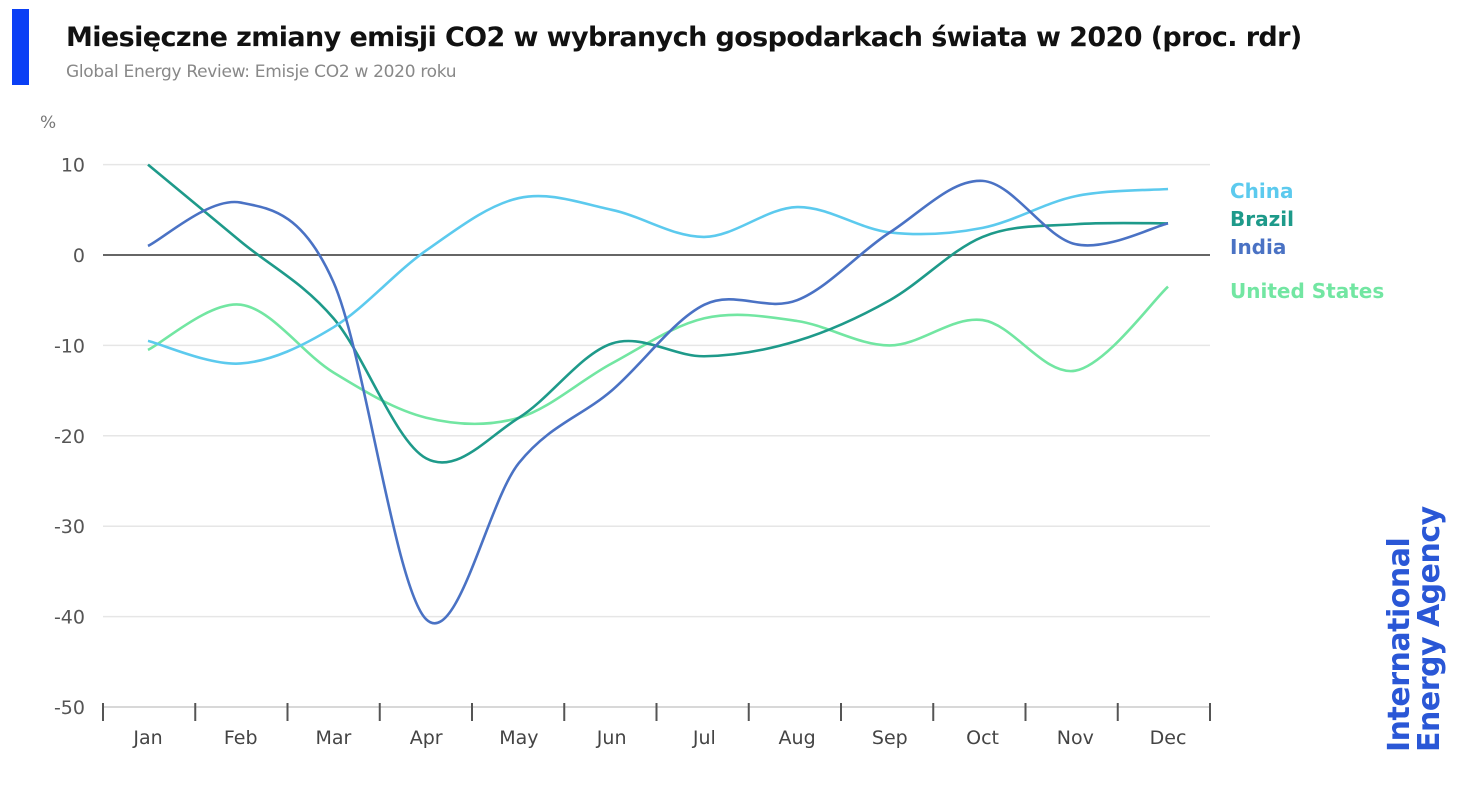 This screenshot has width=1464, height=800. Describe the element at coordinates (69, 346) in the screenshot. I see `y-tick-label: -10` at that location.